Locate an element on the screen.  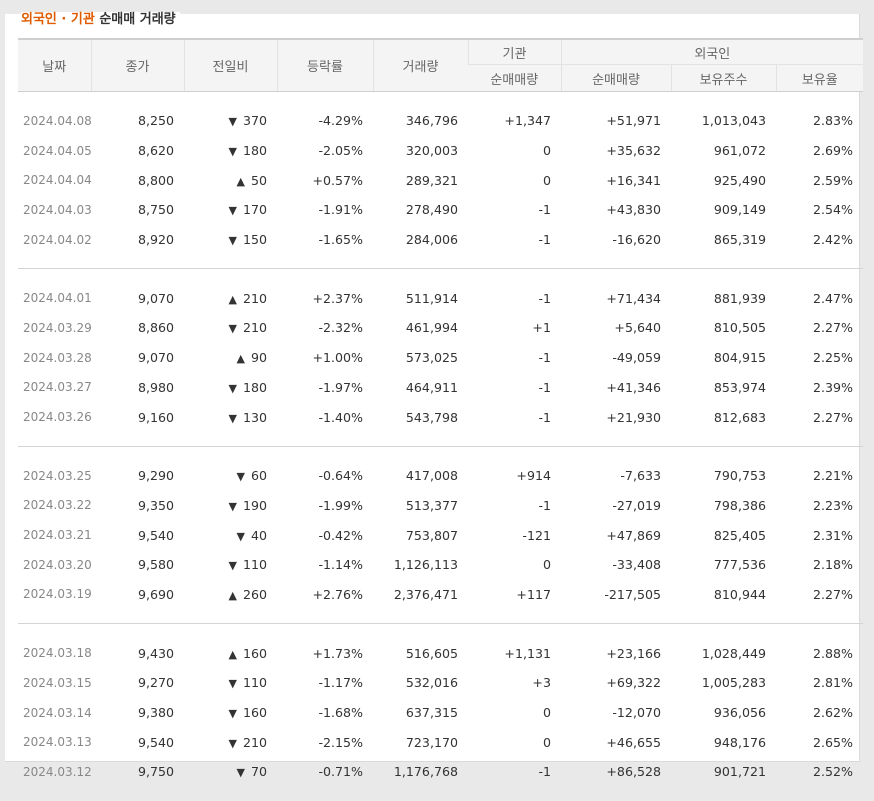
rate-cell: -2.15% is located at coordinates (340, 742).